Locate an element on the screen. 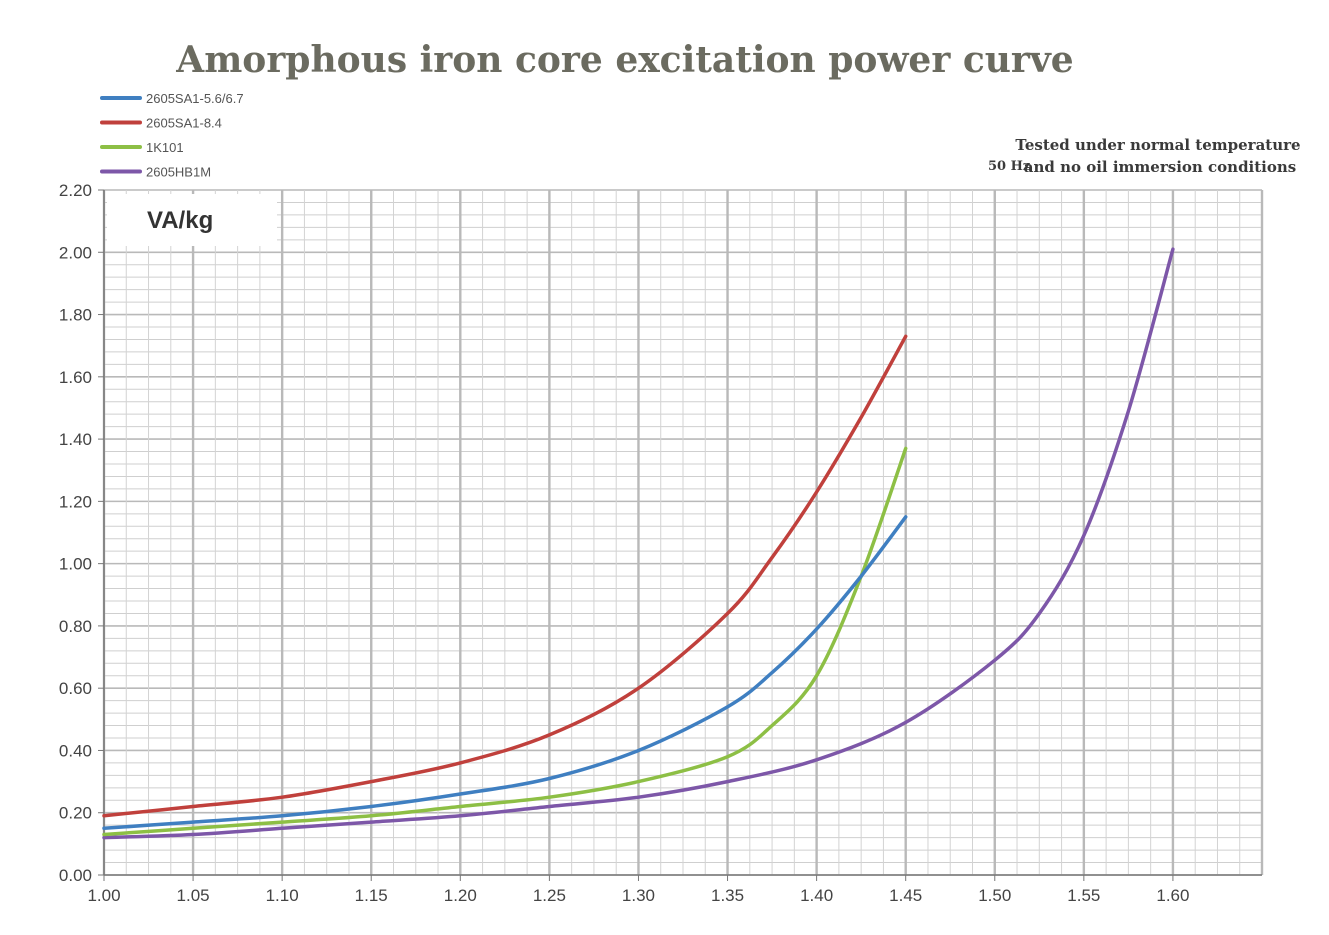 The height and width of the screenshot is (935, 1329). legend-label: 2605SA1-8.4 is located at coordinates (184, 123).